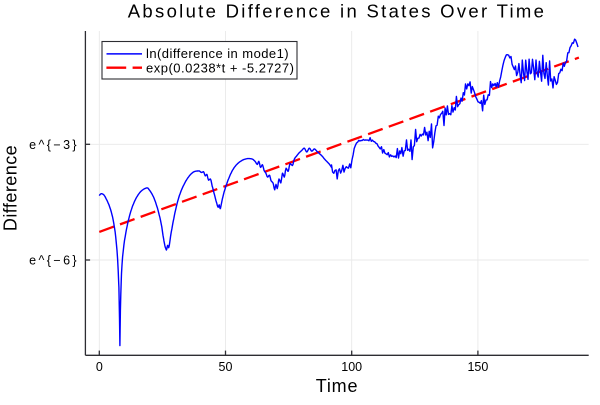 The image size is (600, 405). What do you see at coordinates (54, 261) in the screenshot?
I see `svg-text: e^{−6}` at bounding box center [54, 261].